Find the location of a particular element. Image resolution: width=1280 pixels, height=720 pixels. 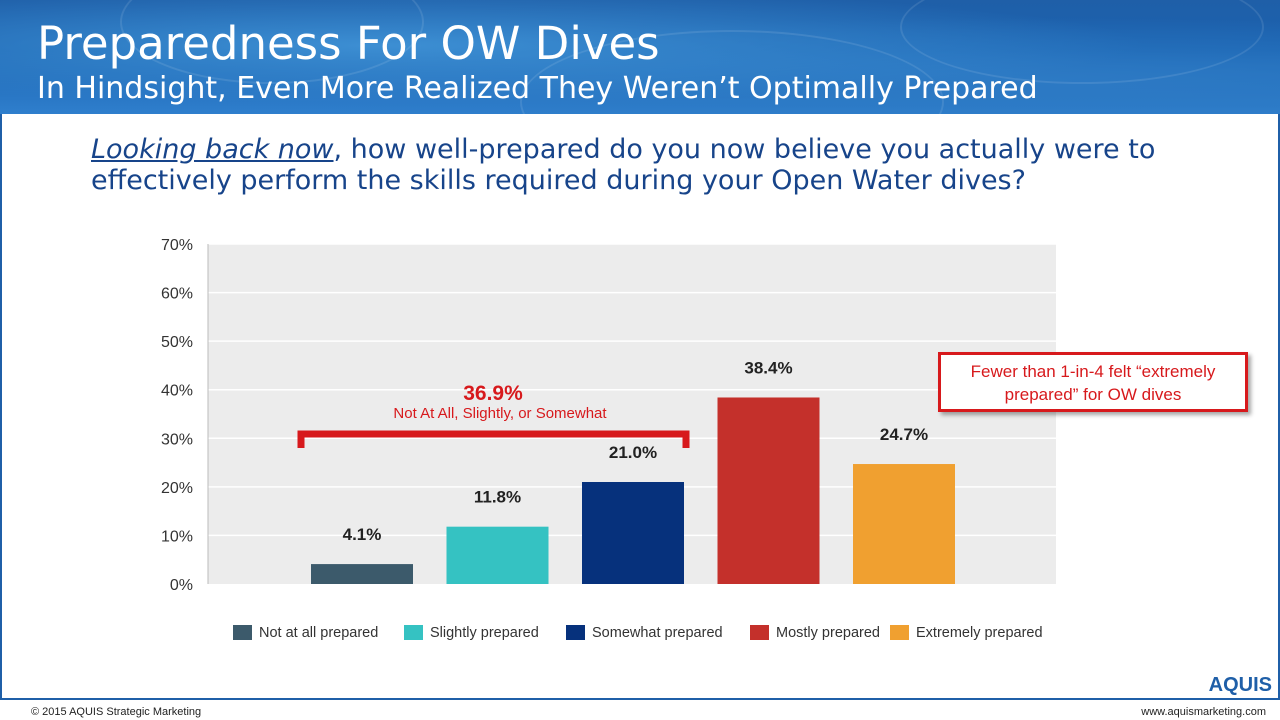

bracket-value: 36.9% is located at coordinates (493, 393).